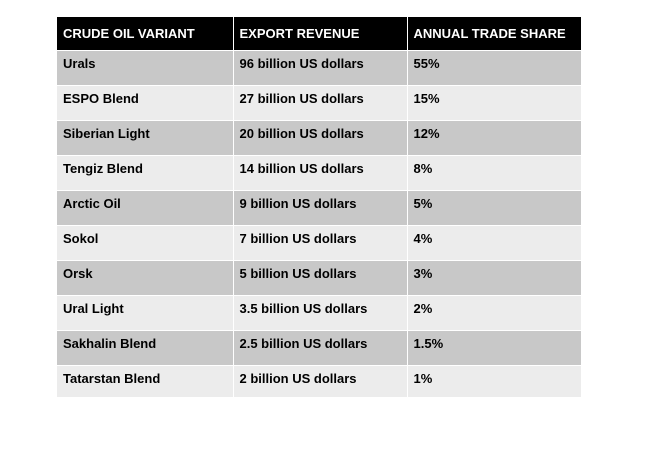  I want to click on column-header-share: ANNUAL TRADE SHARE, so click(494, 34).